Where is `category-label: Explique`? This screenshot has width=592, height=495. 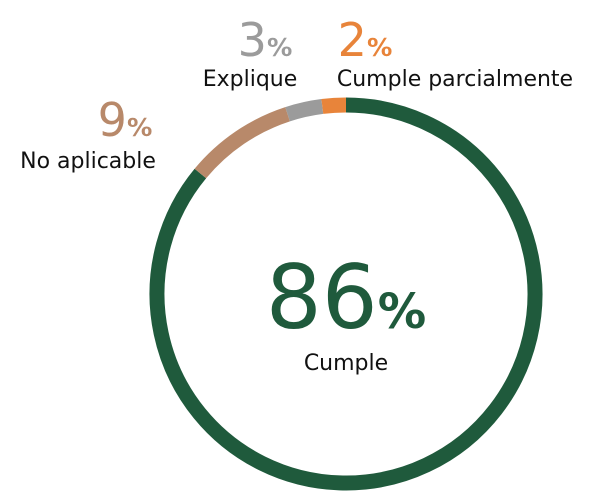
category-label: Explique is located at coordinates (250, 79).